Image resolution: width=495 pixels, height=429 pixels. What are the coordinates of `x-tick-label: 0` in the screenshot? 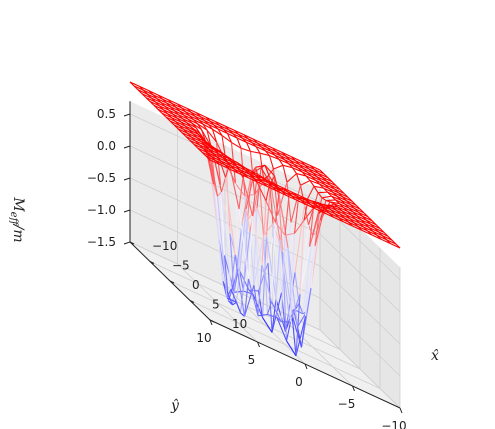 It's located at (196, 285).